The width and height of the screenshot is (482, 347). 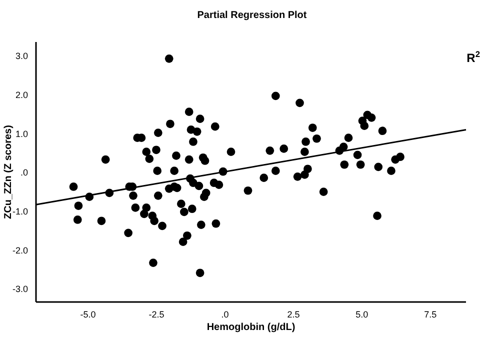 I want to click on x-axis-title: Hemoglobin (g/dL), so click(x=251, y=327).